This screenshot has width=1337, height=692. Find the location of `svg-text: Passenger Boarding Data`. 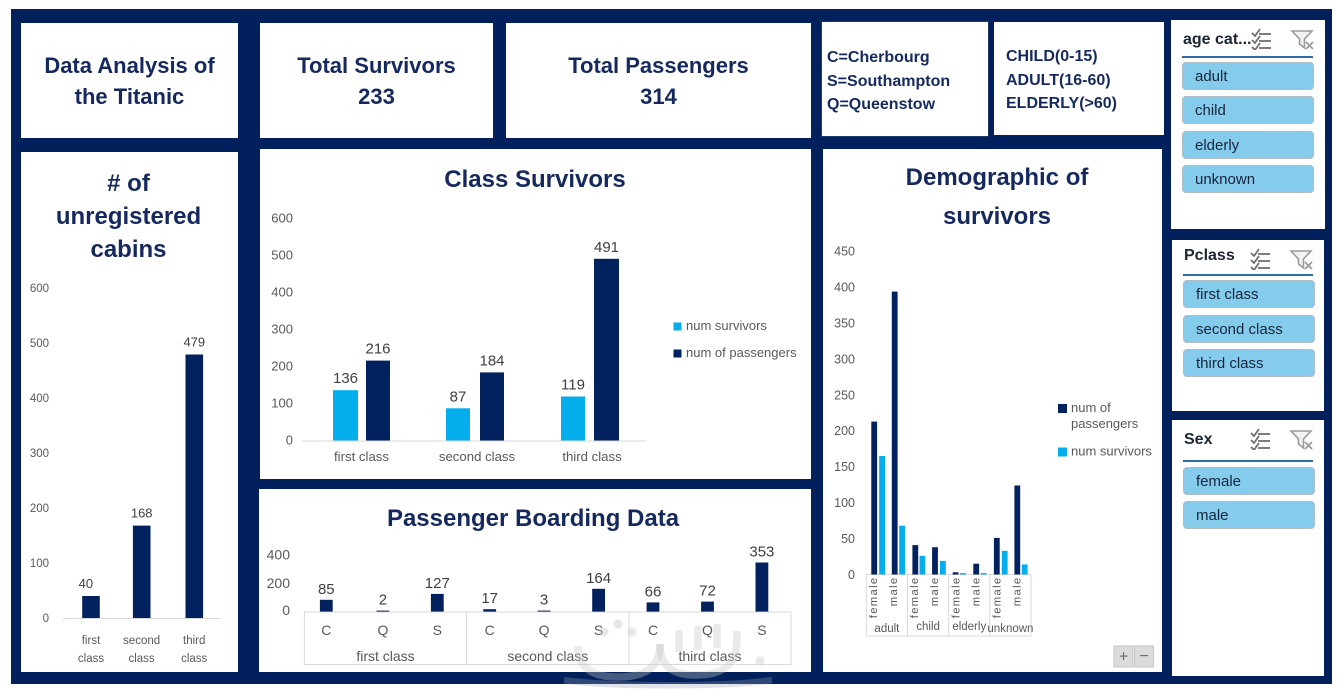

svg-text: Passenger Boarding Data is located at coordinates (533, 518).